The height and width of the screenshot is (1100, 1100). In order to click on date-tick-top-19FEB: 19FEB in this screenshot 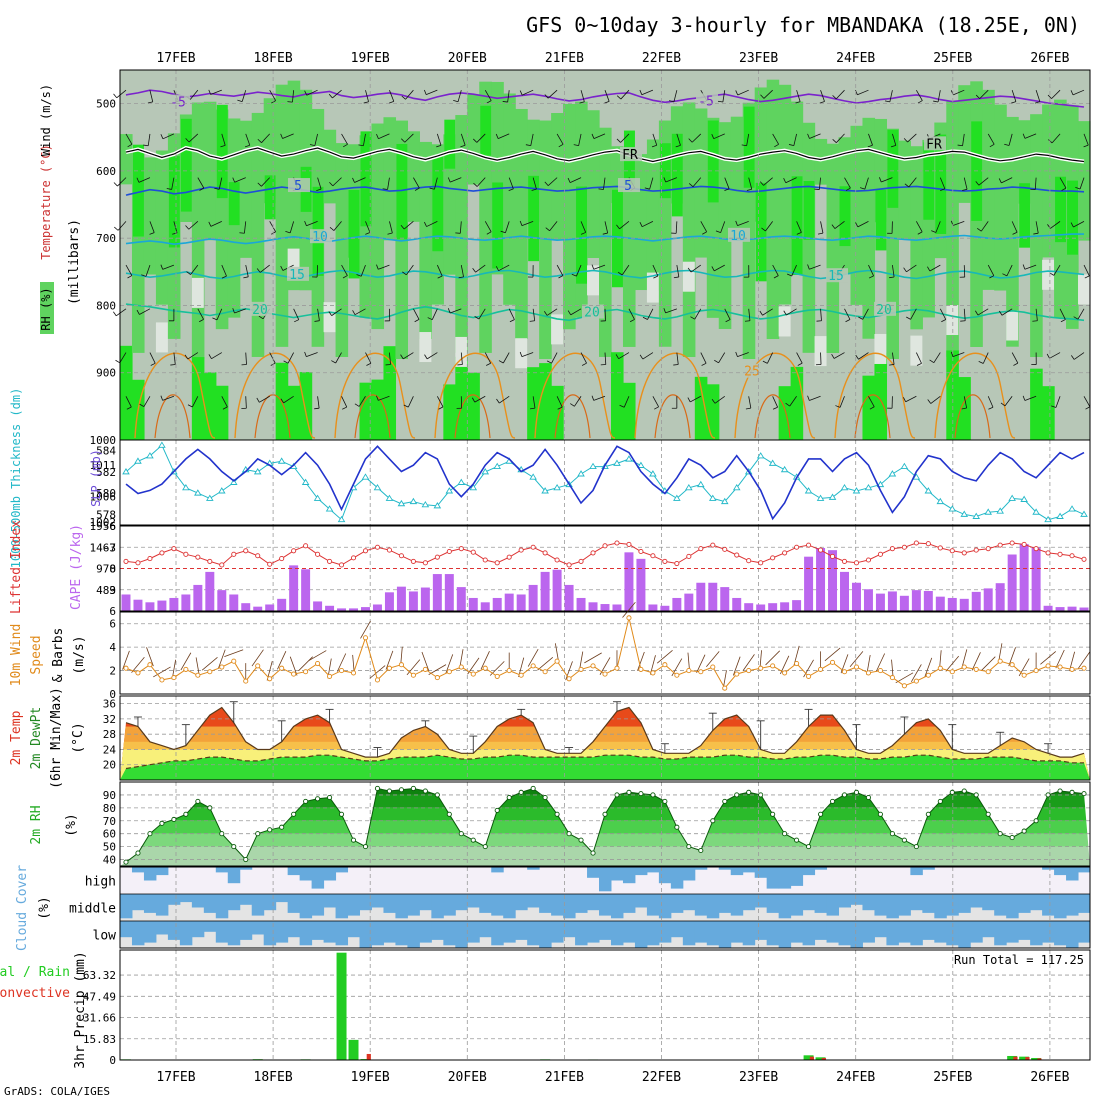, I will do `click(370, 58)`.